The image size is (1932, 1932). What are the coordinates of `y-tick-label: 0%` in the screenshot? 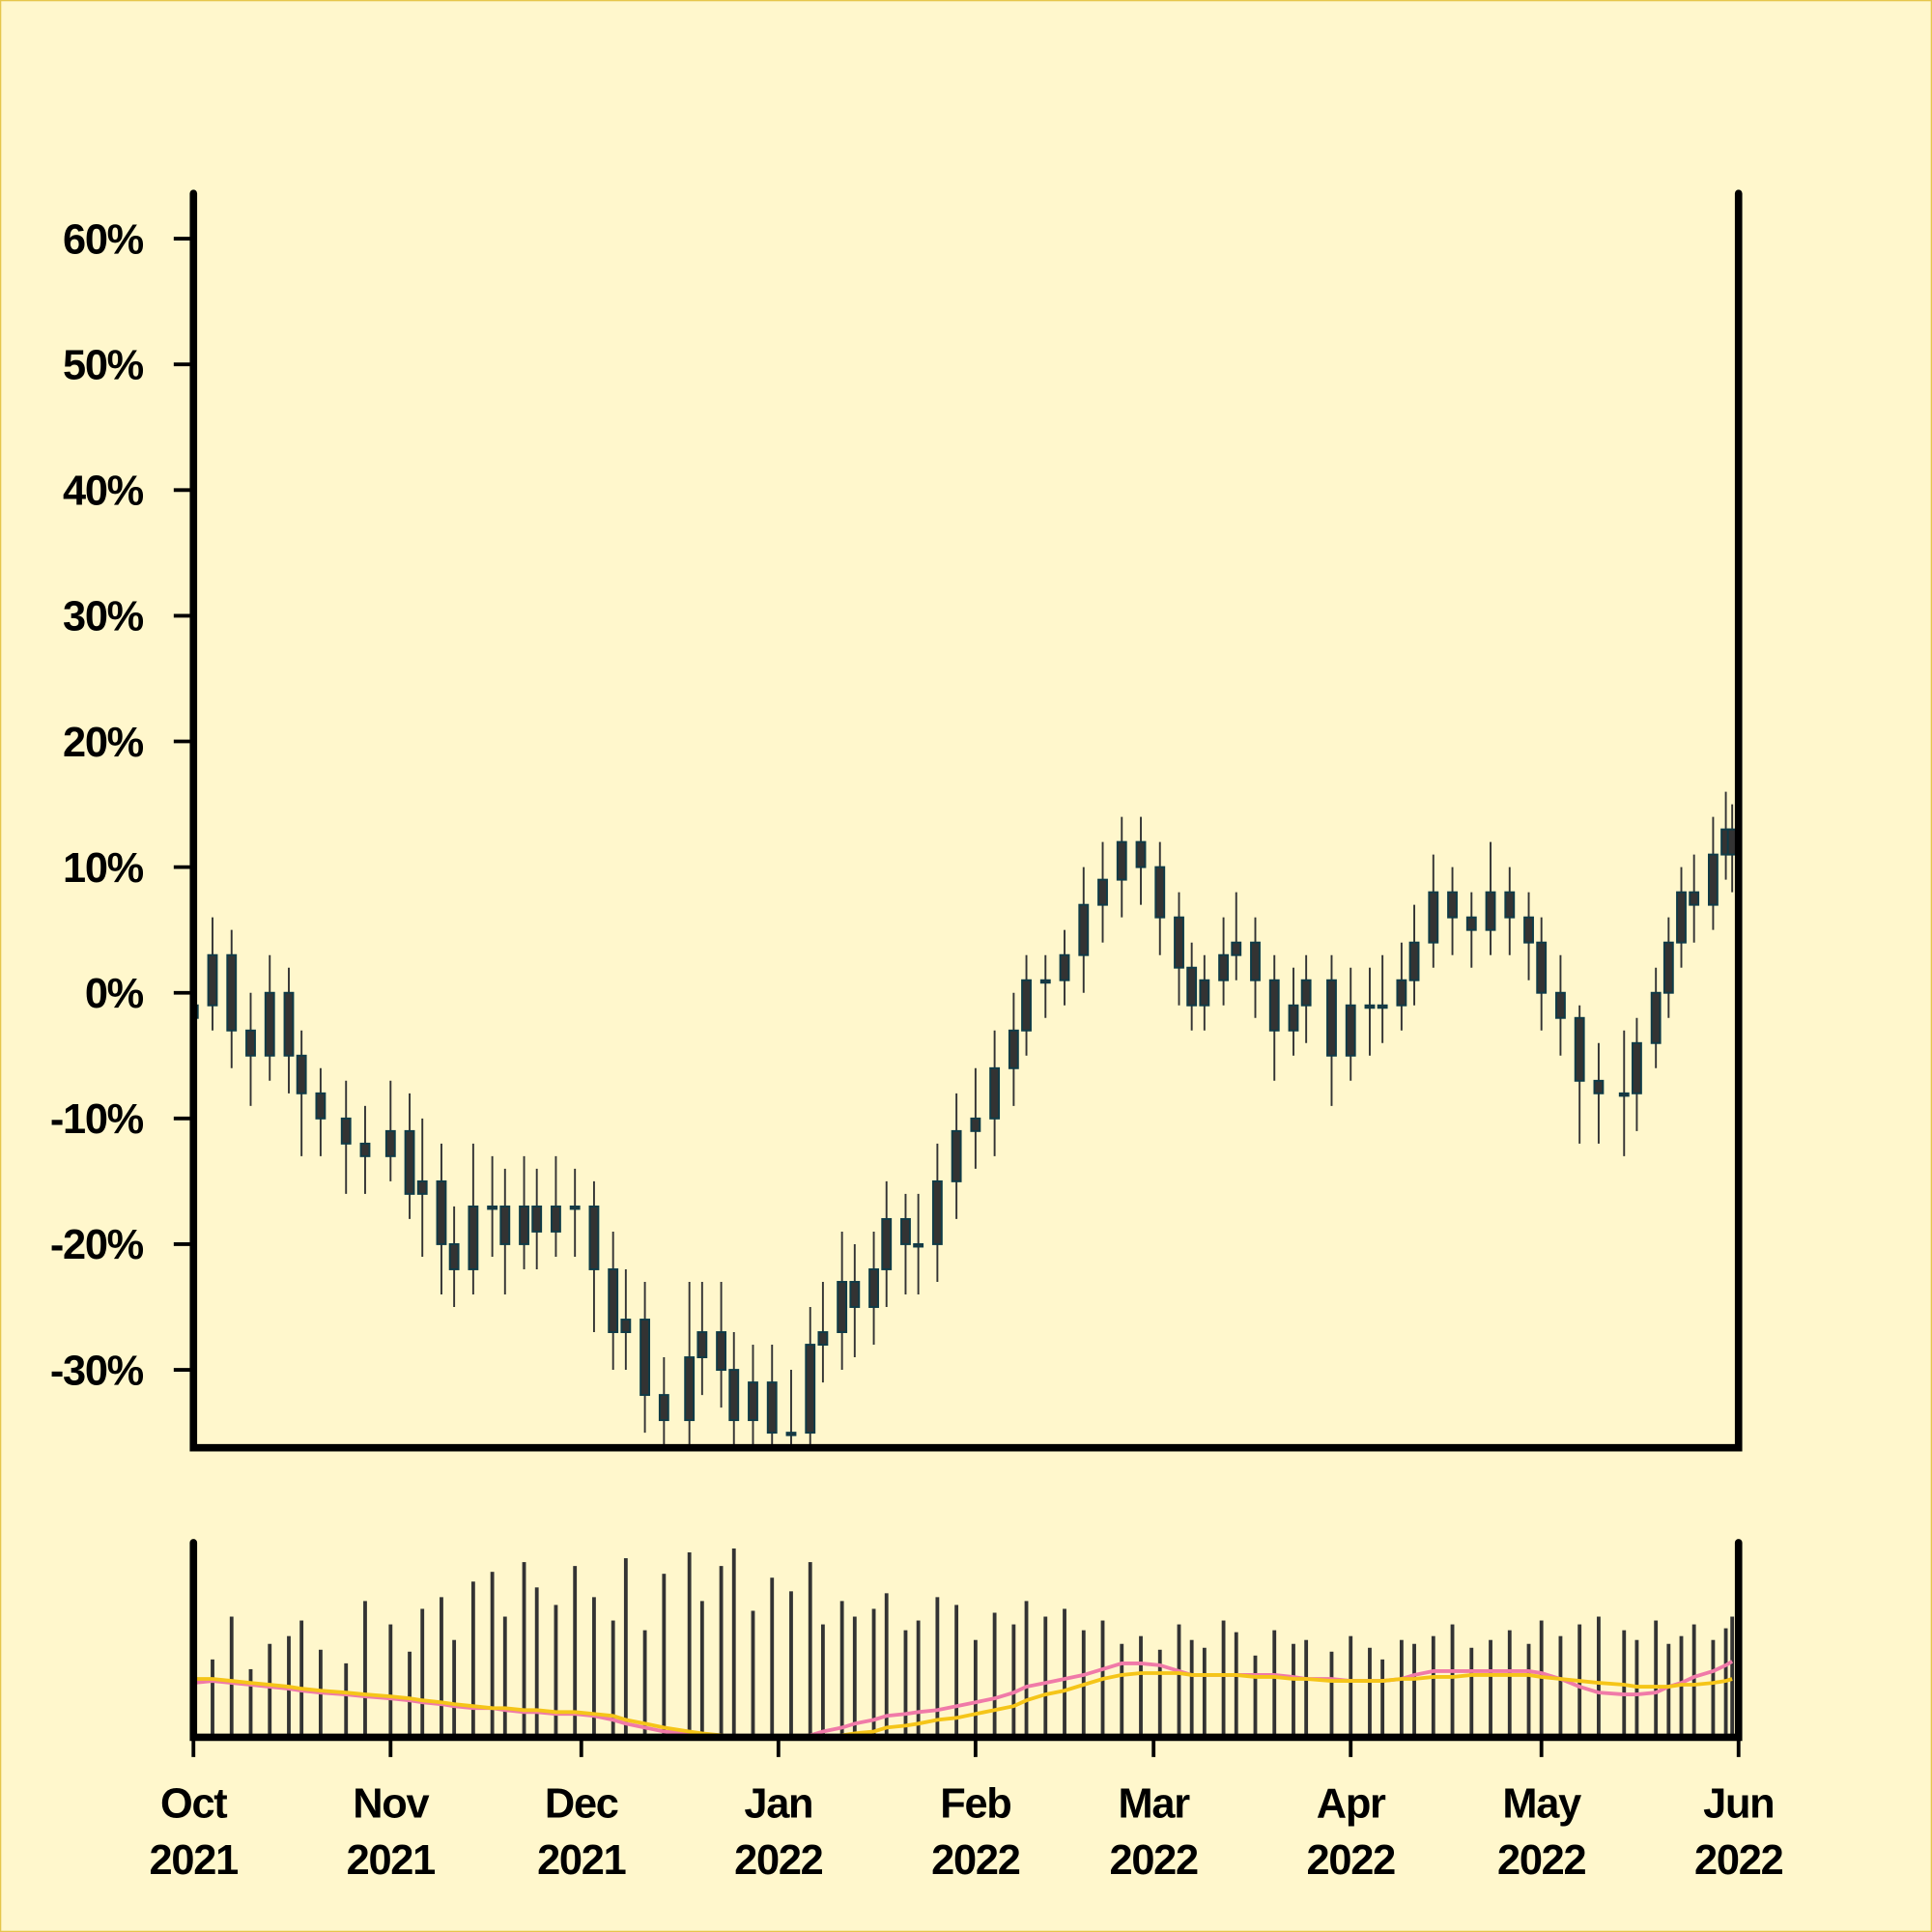 It's located at (114, 994).